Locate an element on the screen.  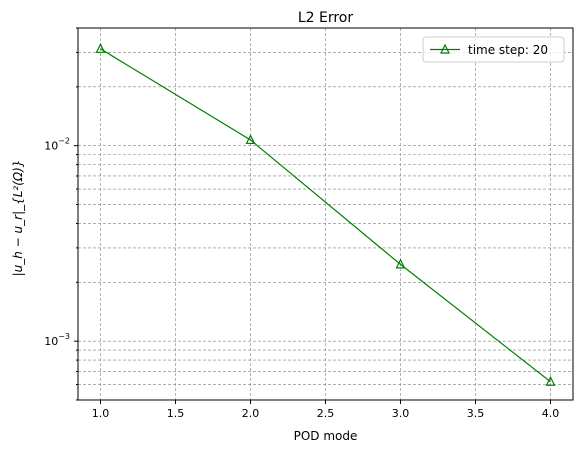
chart-title: L2 Error is located at coordinates (326, 18).